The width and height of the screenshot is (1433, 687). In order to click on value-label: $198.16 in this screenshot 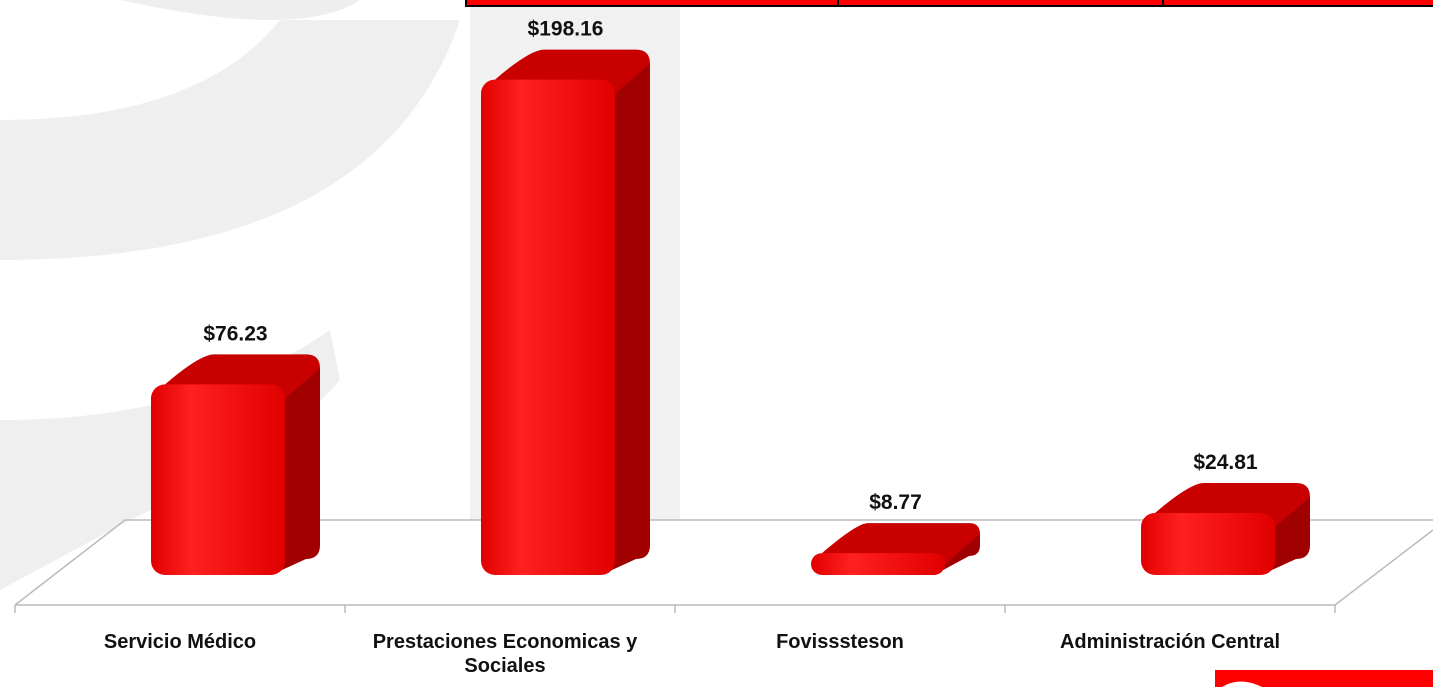, I will do `click(566, 29)`.